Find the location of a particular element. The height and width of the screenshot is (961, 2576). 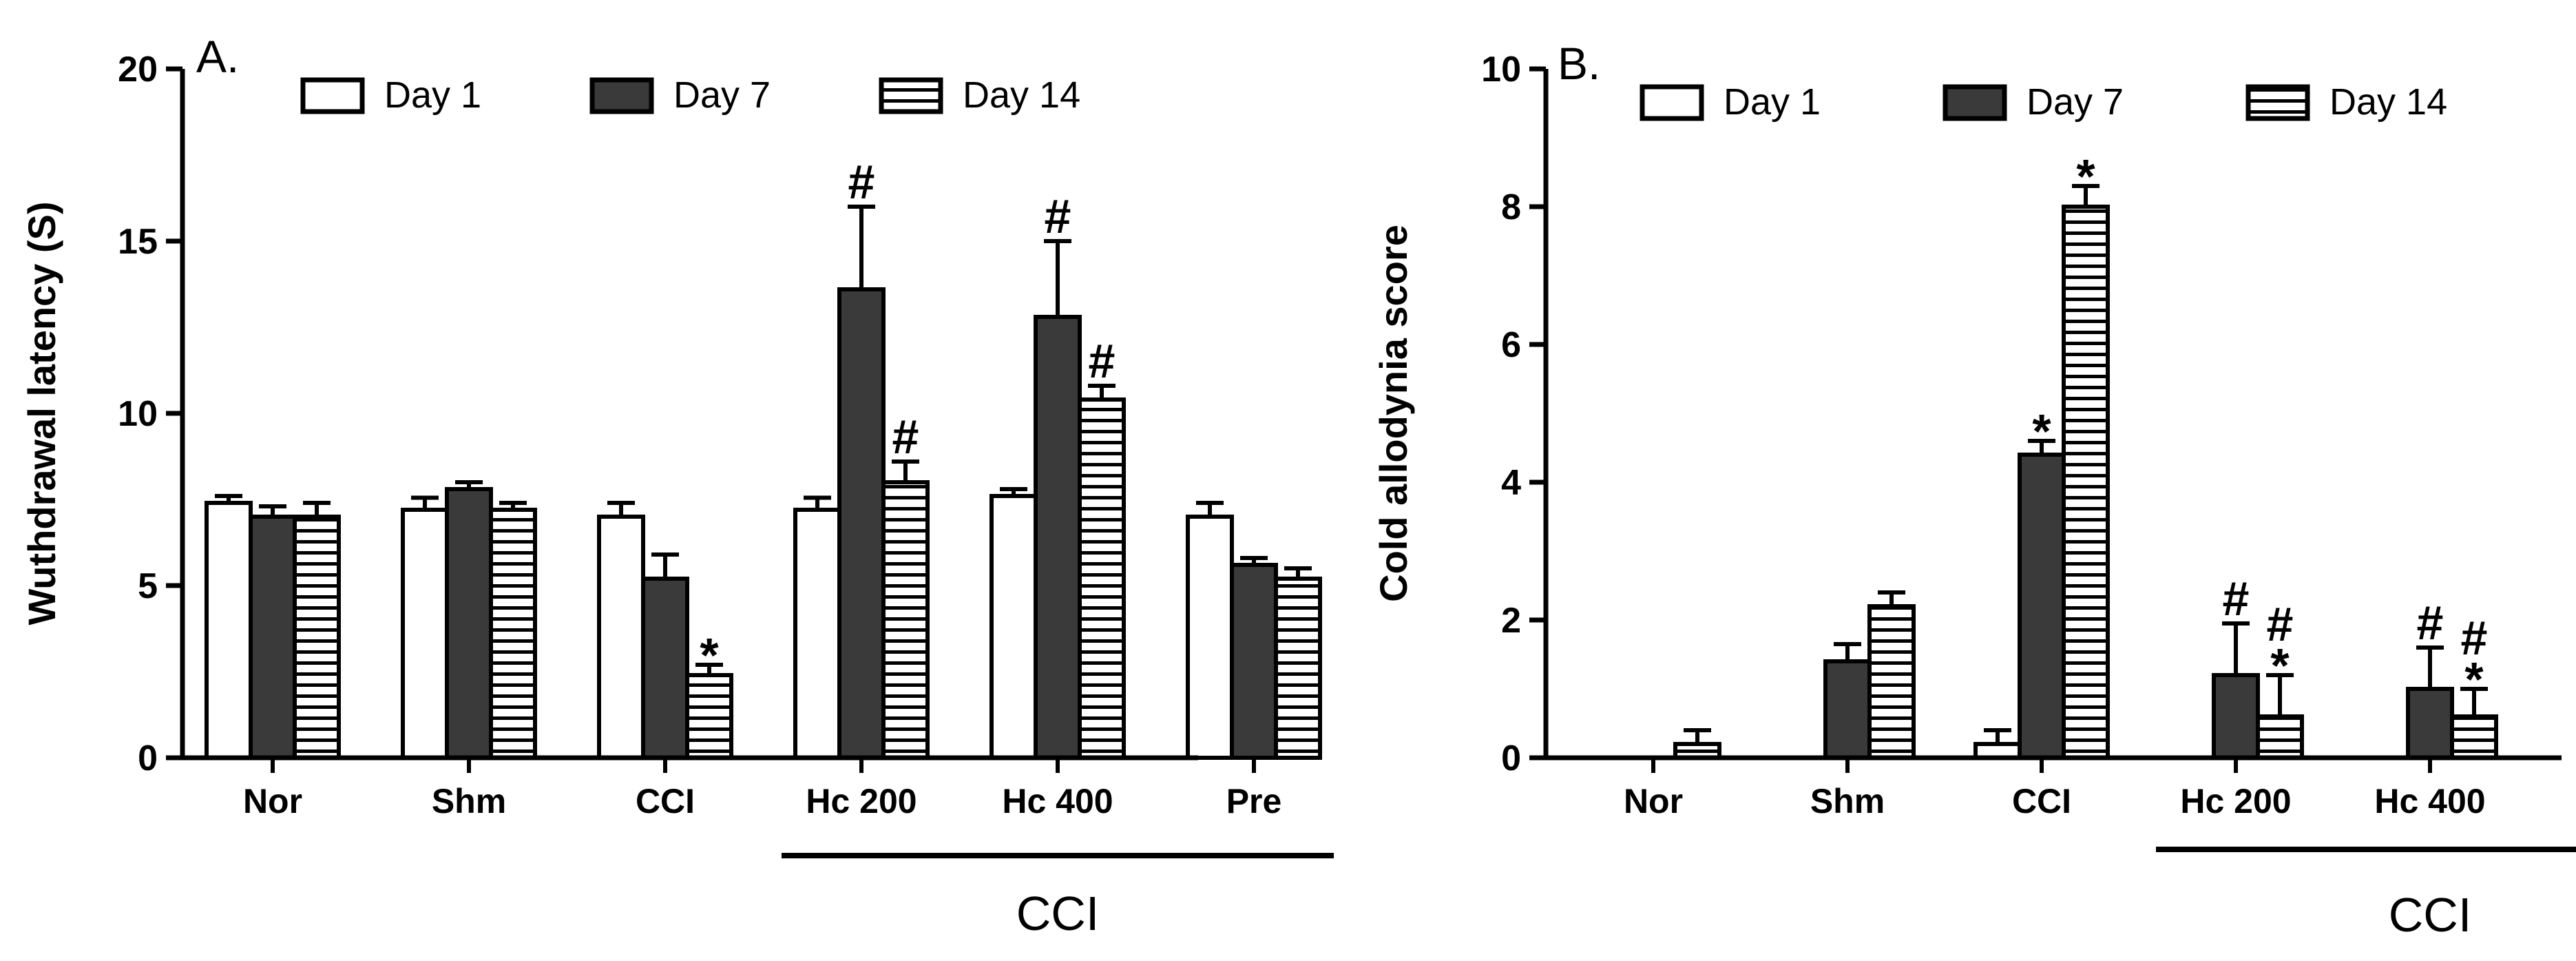

y-tick-label: 5 is located at coordinates (148, 586).